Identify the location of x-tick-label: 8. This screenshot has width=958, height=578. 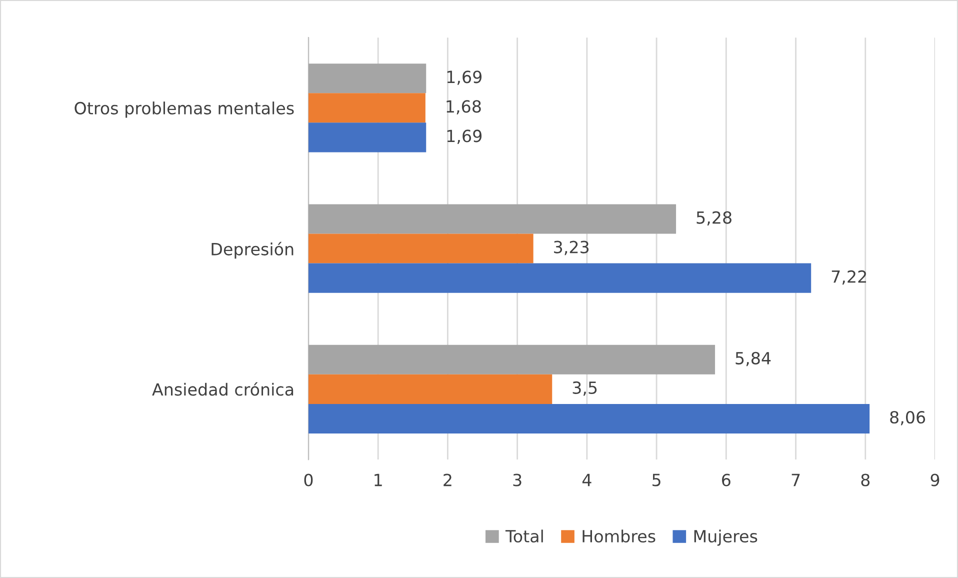
(865, 480).